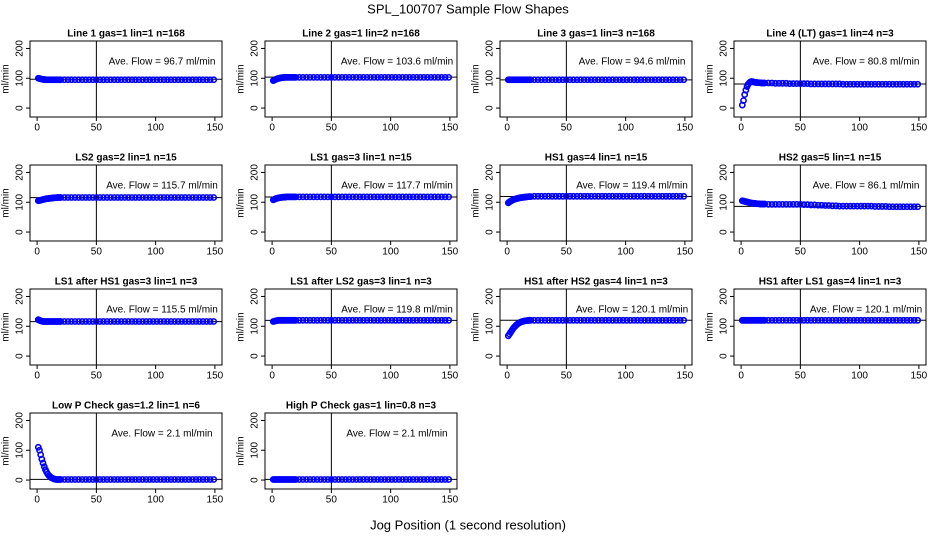  What do you see at coordinates (126, 327) in the screenshot?
I see `plot-frame` at bounding box center [126, 327].